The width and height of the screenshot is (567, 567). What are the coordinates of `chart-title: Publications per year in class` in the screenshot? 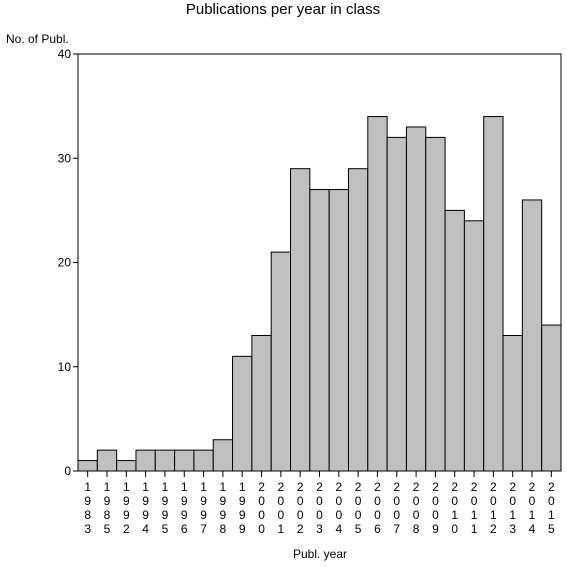 It's located at (283, 9).